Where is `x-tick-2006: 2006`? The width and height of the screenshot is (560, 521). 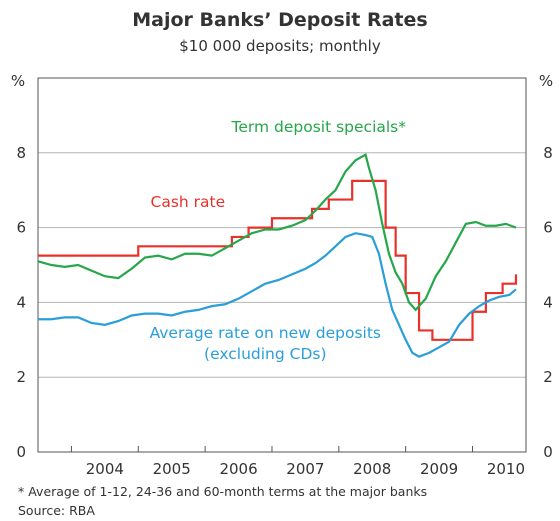
x-tick-2006: 2006 is located at coordinates (238, 469).